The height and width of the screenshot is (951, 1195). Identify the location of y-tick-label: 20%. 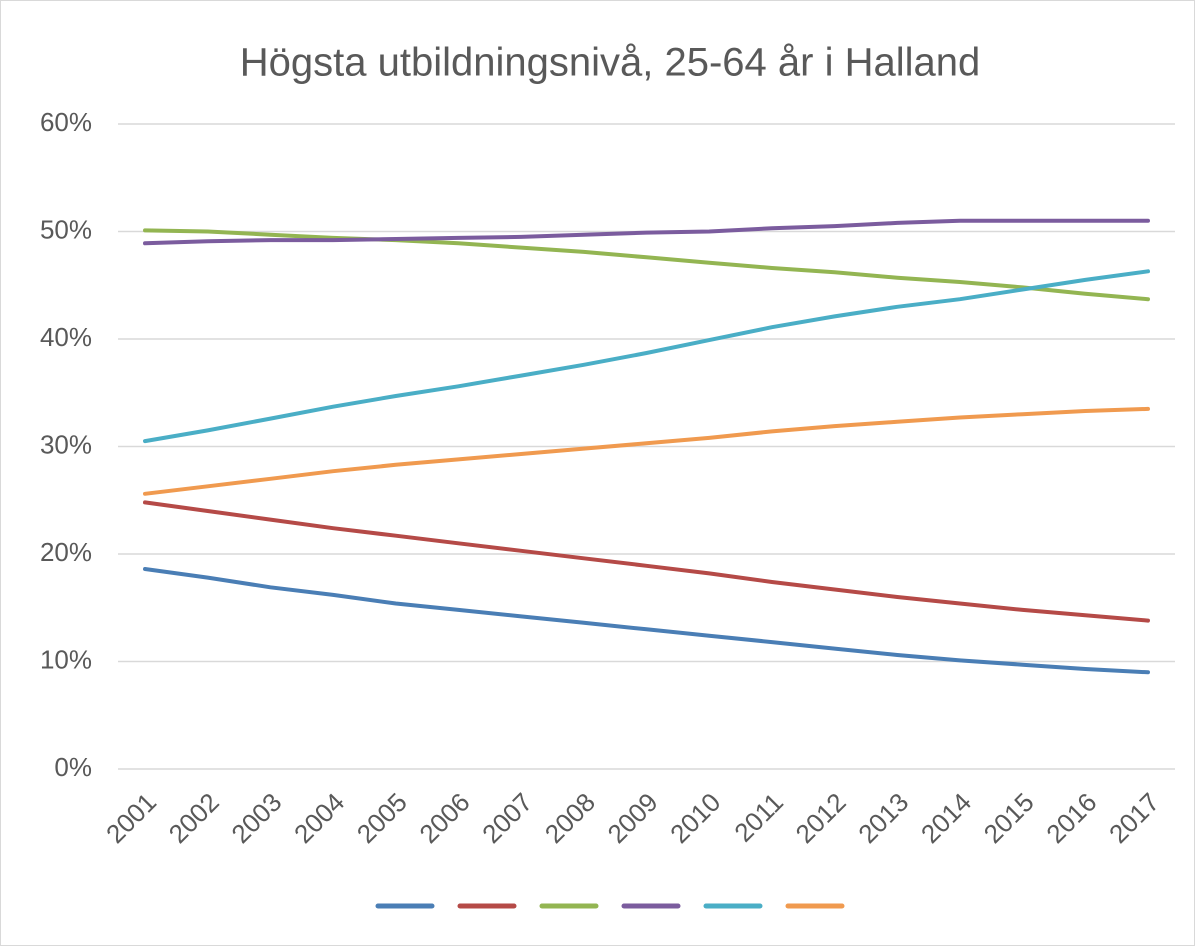
(66, 552).